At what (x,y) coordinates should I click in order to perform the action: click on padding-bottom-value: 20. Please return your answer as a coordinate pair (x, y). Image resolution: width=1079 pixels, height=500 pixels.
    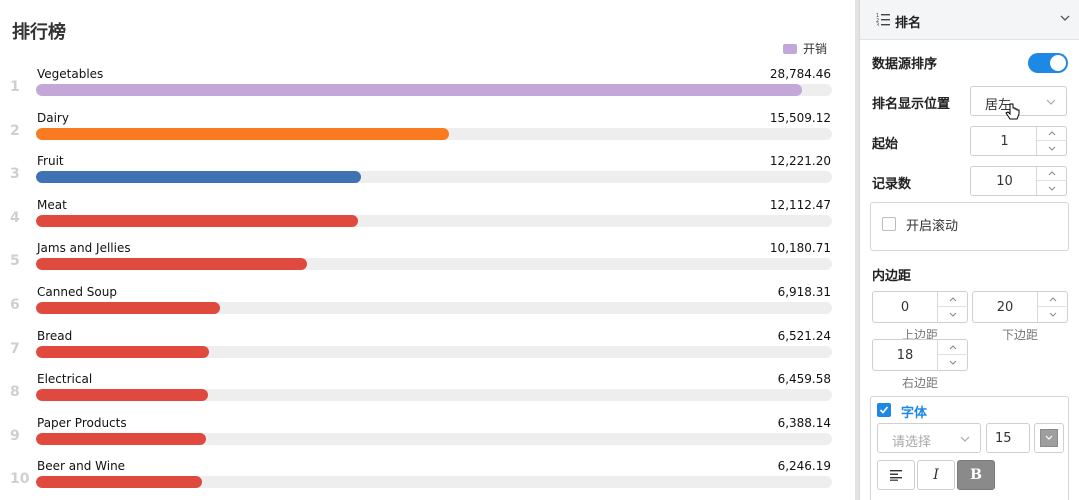
    Looking at the image, I should click on (1005, 307).